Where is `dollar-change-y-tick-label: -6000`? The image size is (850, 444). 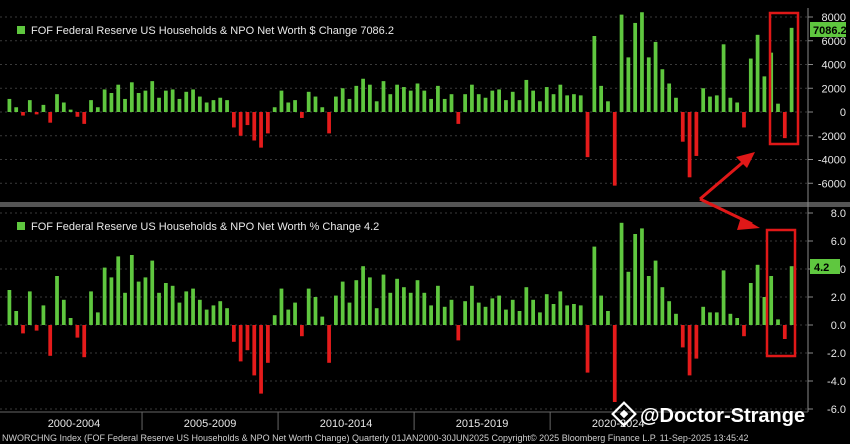 dollar-change-y-tick-label: -6000 is located at coordinates (832, 184).